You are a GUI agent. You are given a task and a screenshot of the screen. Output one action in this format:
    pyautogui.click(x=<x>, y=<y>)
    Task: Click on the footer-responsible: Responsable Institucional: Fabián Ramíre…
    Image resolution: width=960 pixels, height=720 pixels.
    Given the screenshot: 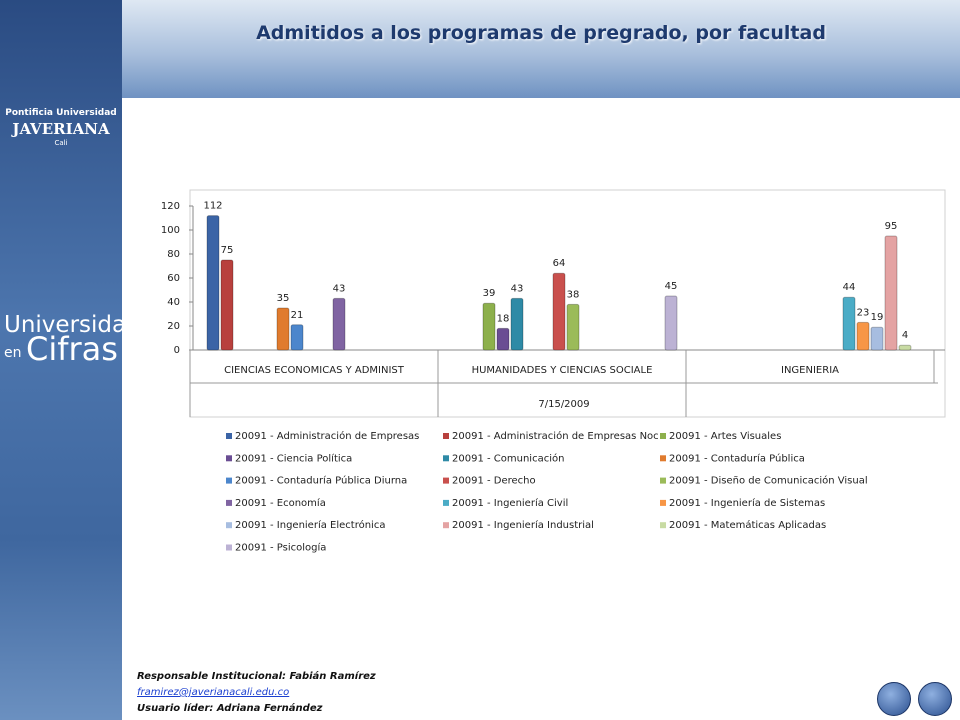 What is the action you would take?
    pyautogui.click(x=256, y=676)
    